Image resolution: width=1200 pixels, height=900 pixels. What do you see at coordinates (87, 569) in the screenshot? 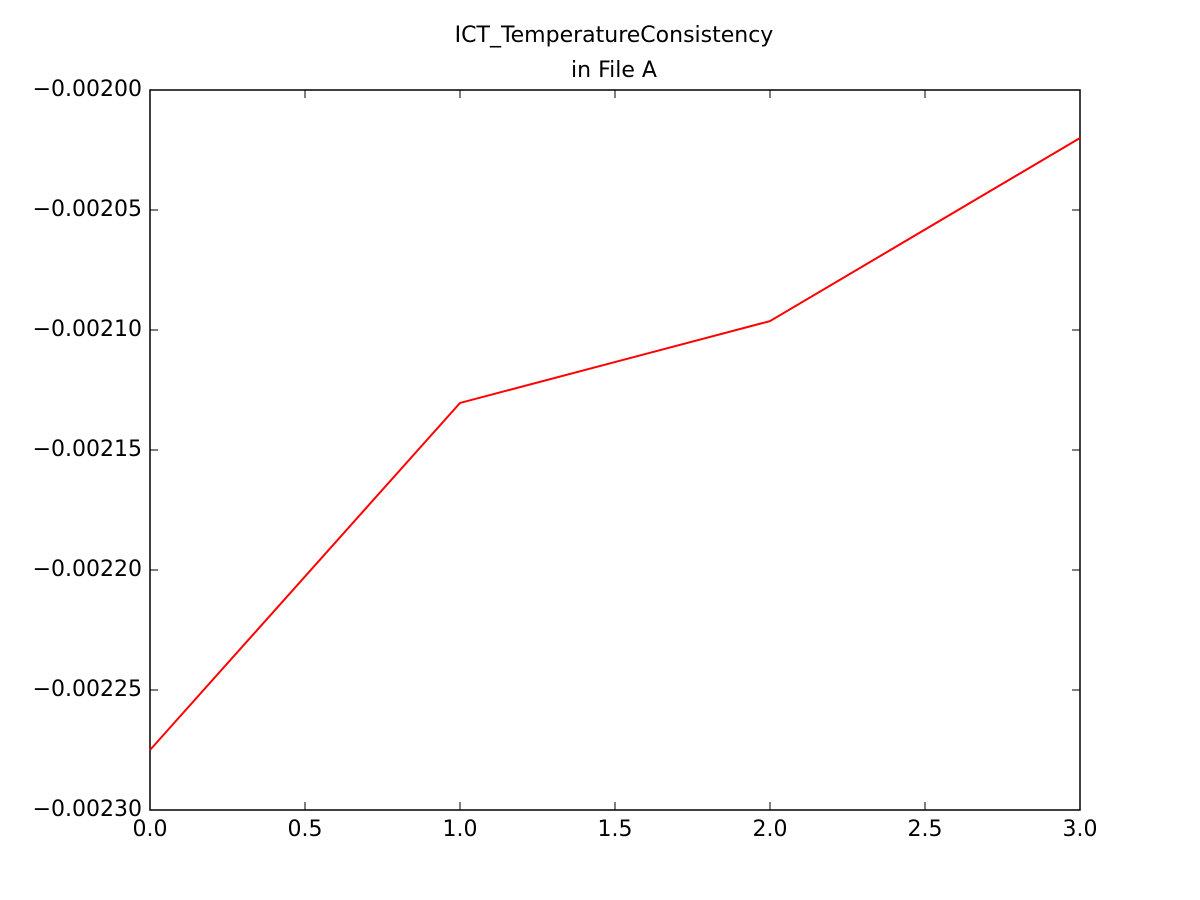
I see `y-tick-label: −0.00220` at bounding box center [87, 569].